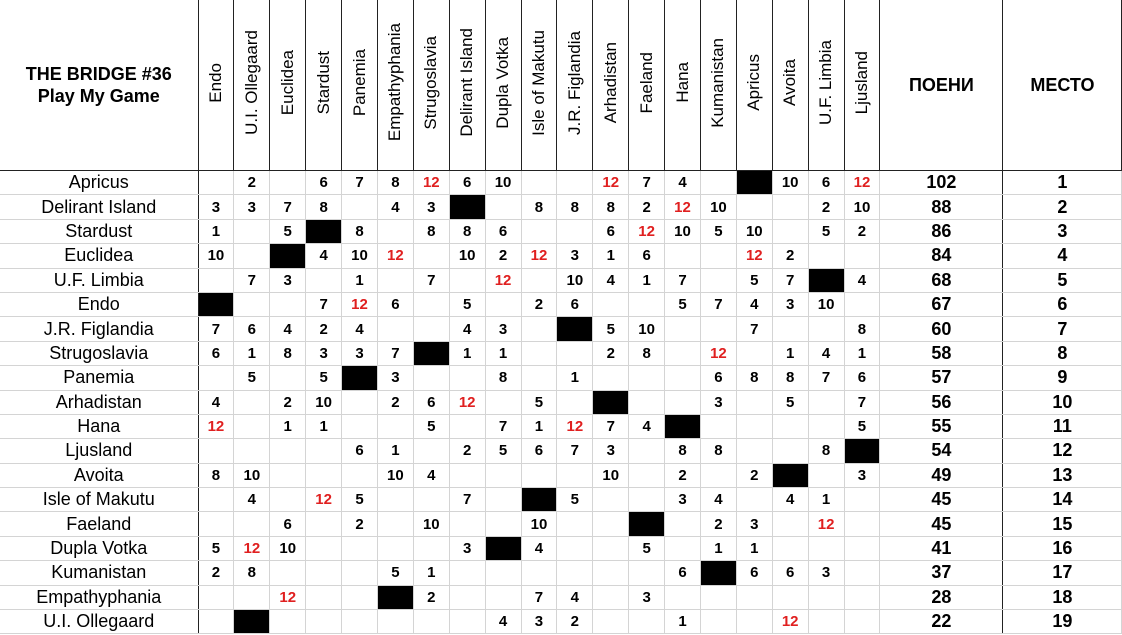 This screenshot has width=1122, height=635. Describe the element at coordinates (1062, 207) in the screenshot. I see `place: 2` at that location.